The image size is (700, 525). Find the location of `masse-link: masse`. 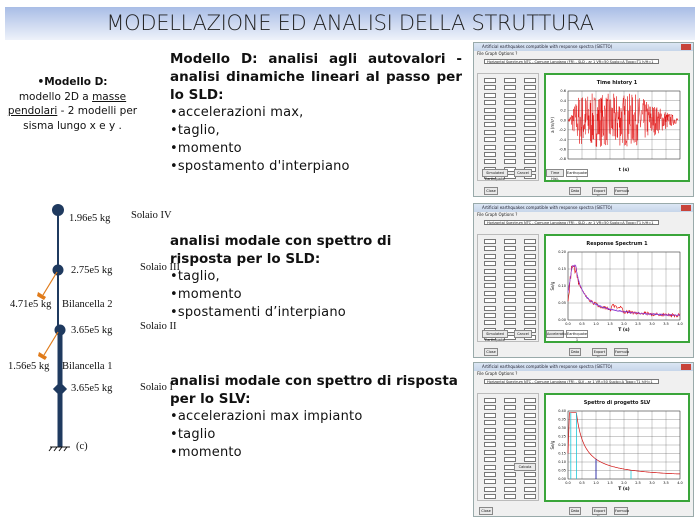

masse-link: masse is located at coordinates (109, 96).